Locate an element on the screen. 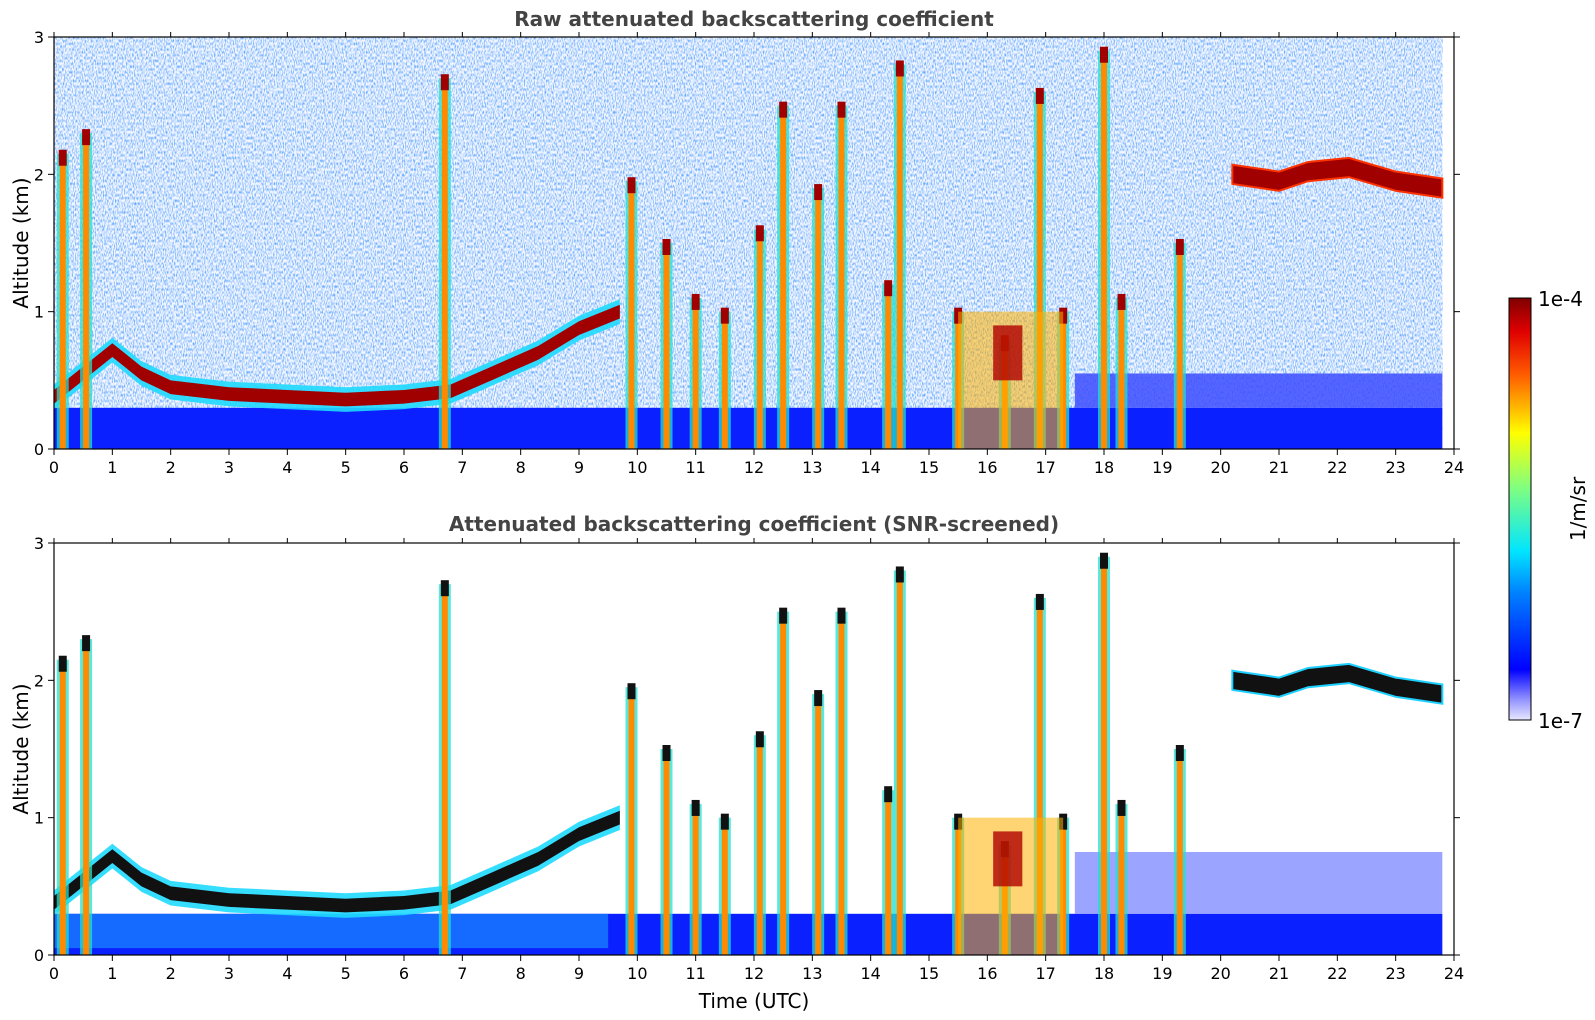  near-surface-signal is located at coordinates (748, 428).